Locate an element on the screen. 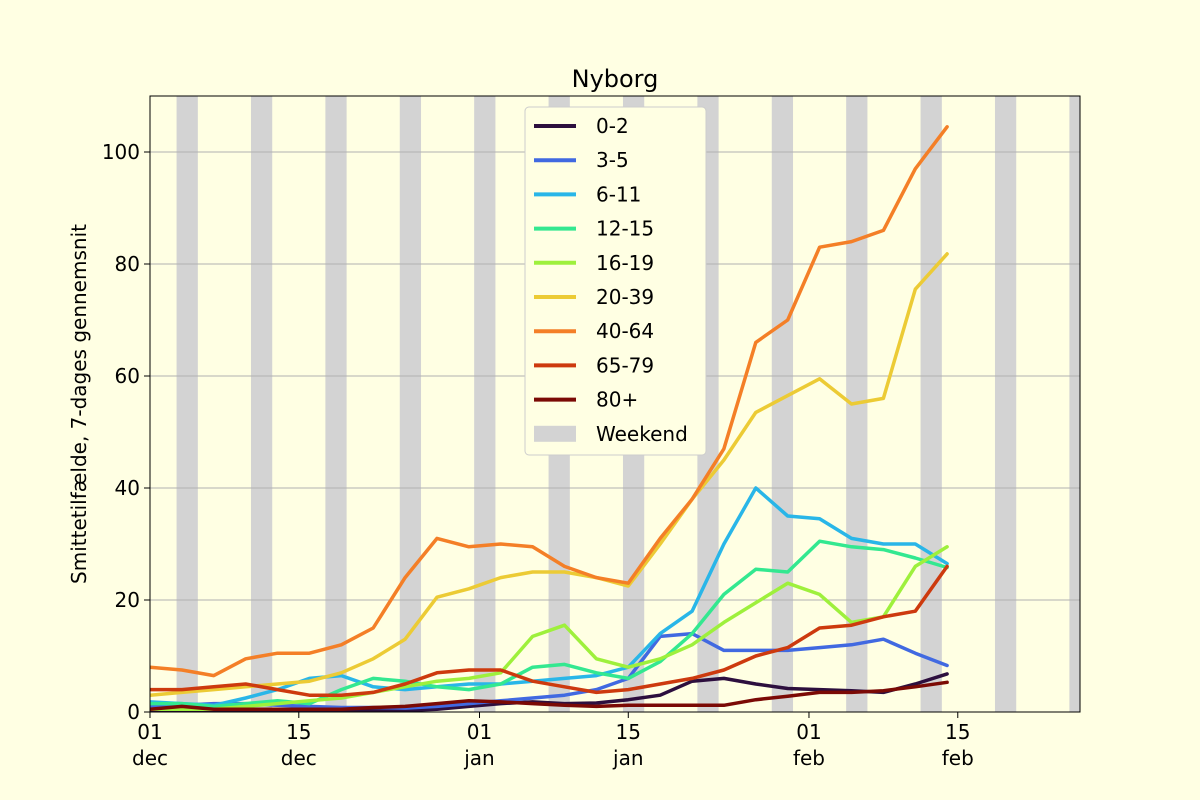  legend-label-20-39: 20-39 is located at coordinates (625, 297).